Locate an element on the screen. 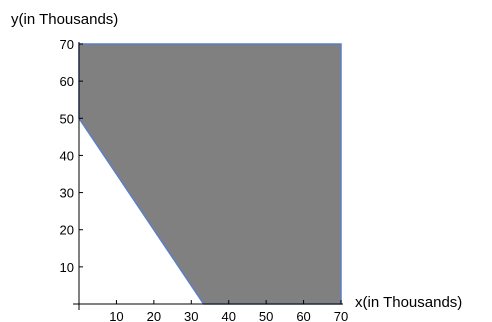  x-tick-label: 50 is located at coordinates (266, 315).